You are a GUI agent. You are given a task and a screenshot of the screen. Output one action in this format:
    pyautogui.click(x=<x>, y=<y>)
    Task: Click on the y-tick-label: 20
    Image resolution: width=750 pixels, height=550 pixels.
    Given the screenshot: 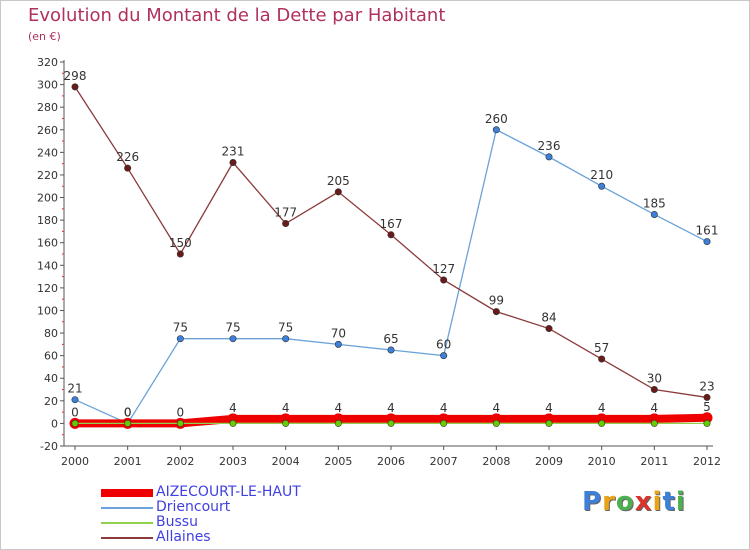 What is the action you would take?
    pyautogui.click(x=51, y=401)
    